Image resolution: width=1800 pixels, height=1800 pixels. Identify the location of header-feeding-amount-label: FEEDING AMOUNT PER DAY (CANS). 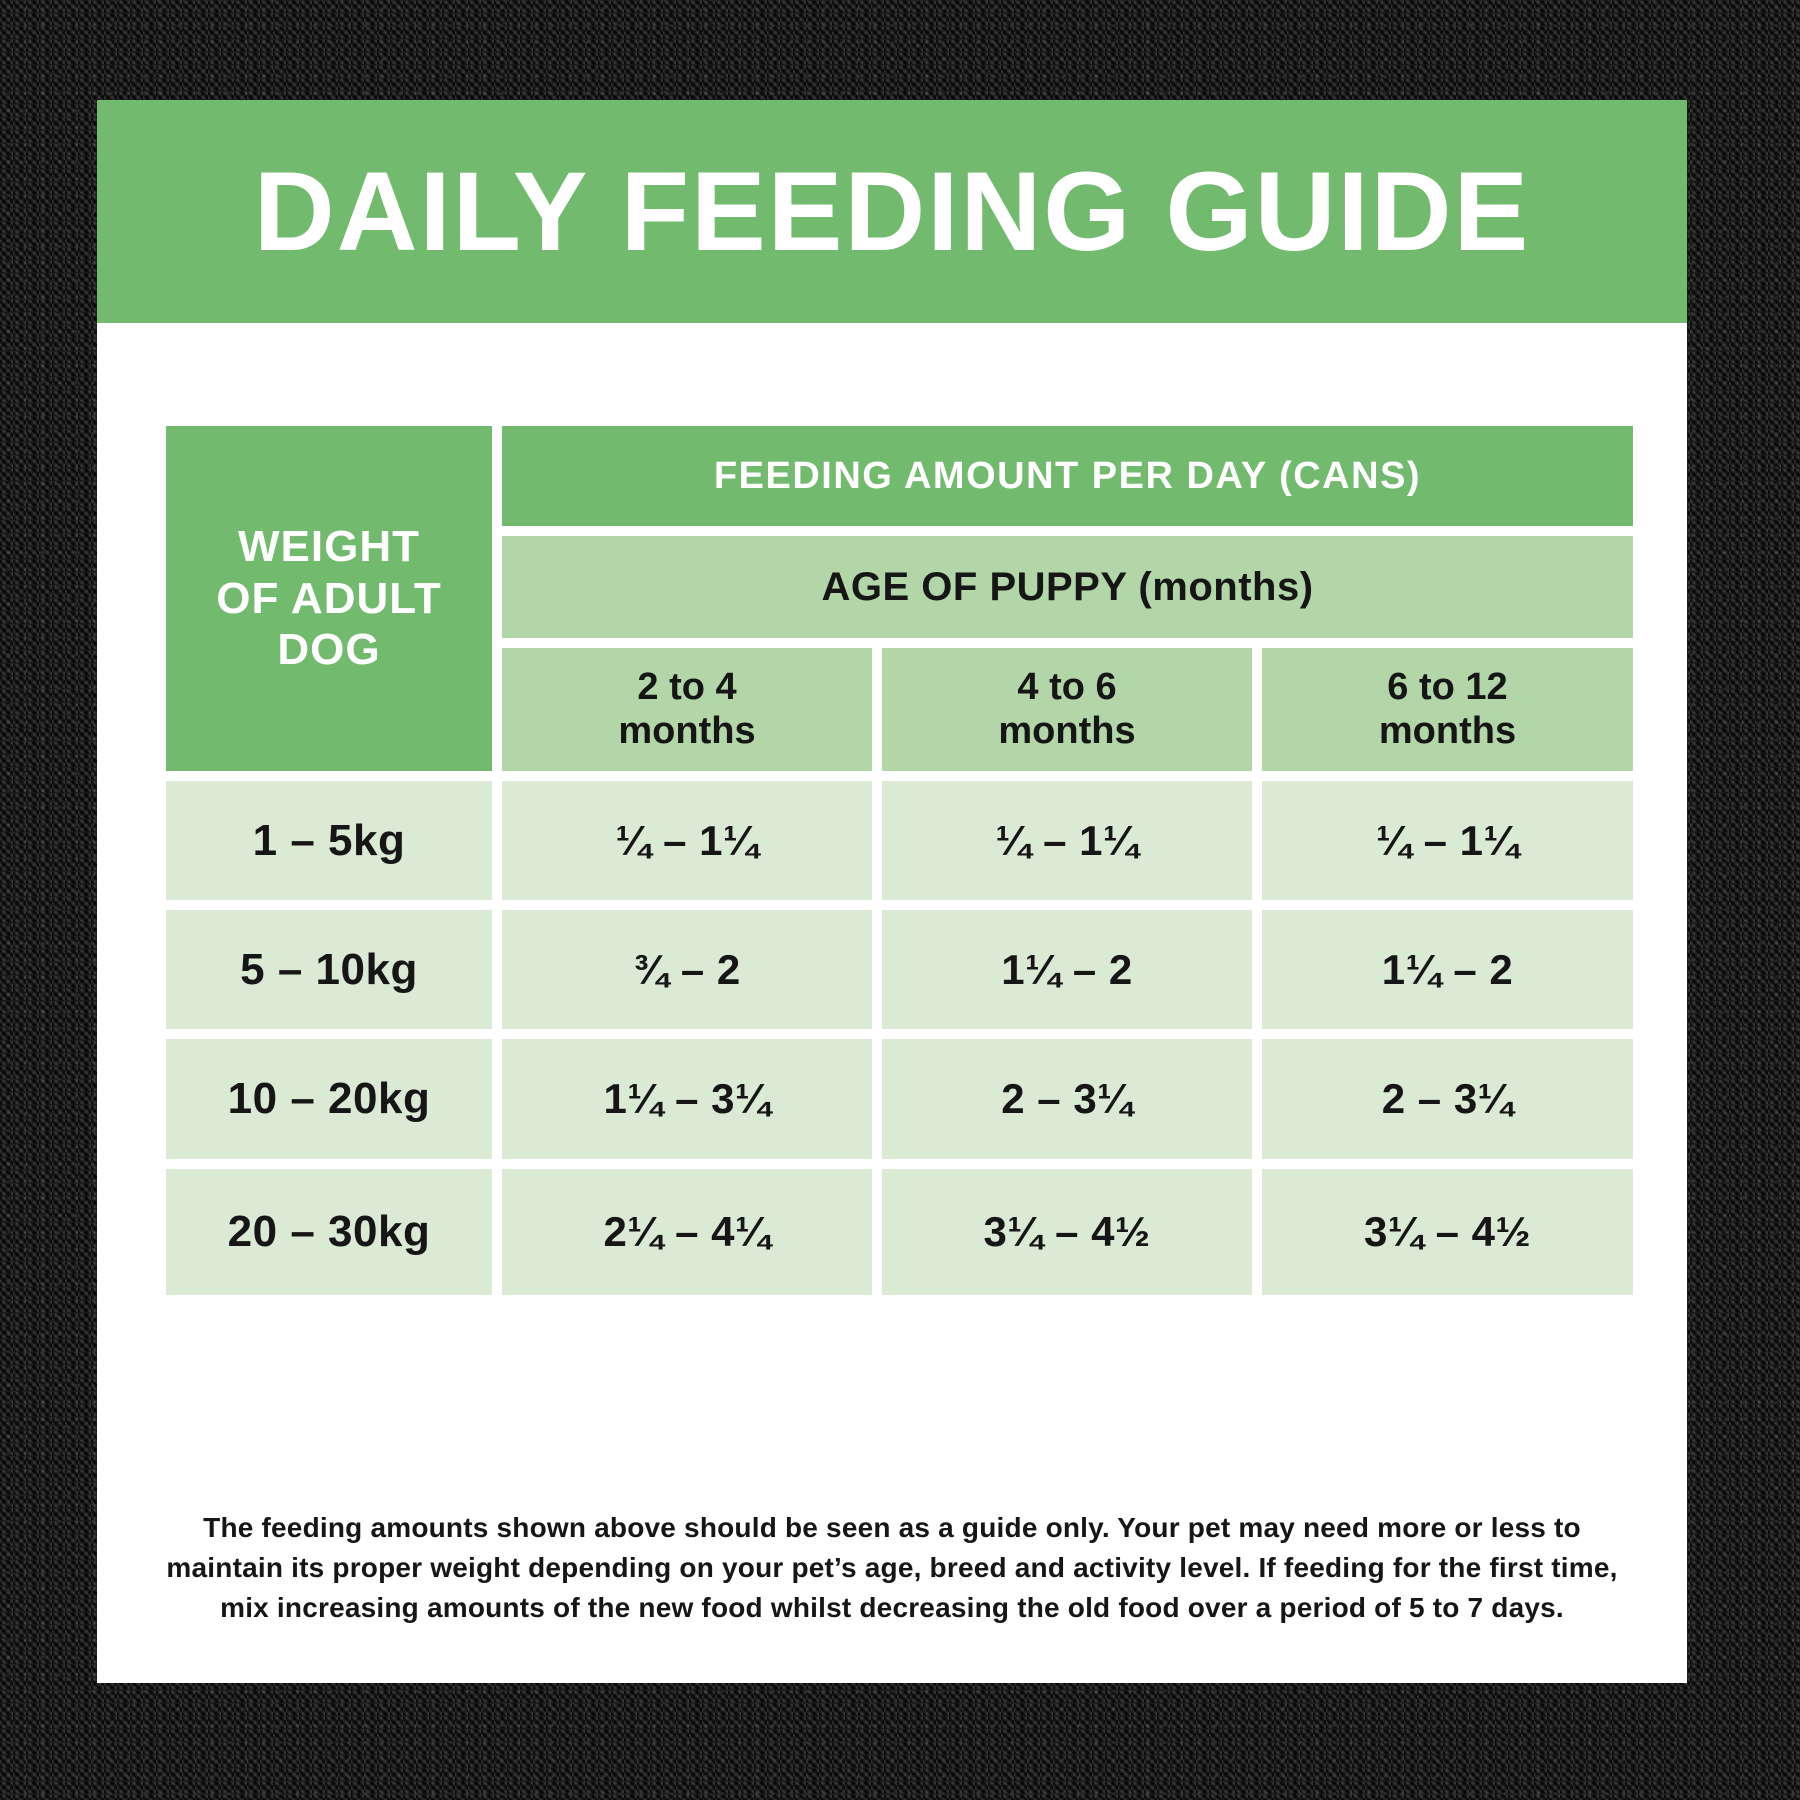
(1067, 475).